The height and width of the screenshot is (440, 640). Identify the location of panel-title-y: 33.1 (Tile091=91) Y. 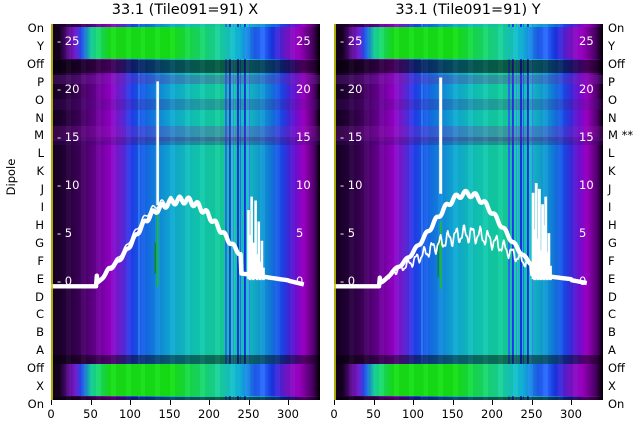
(468, 10).